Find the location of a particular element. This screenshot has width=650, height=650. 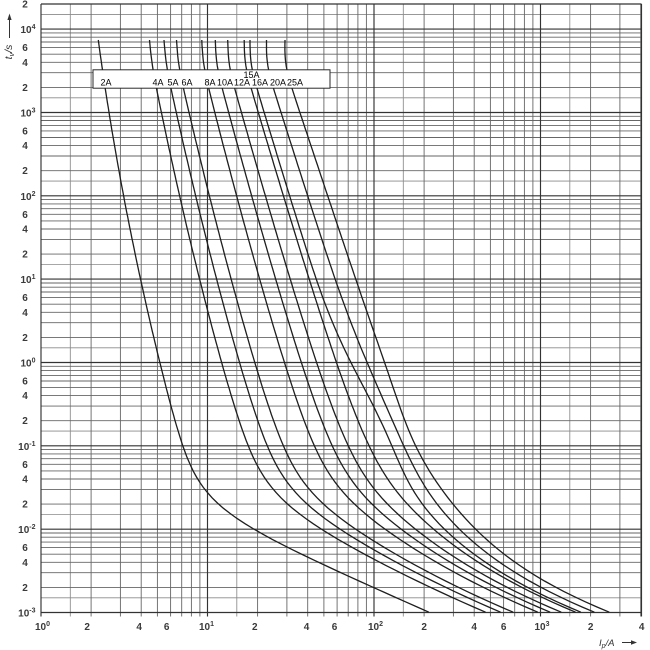

svg-text: 20A is located at coordinates (278, 83).